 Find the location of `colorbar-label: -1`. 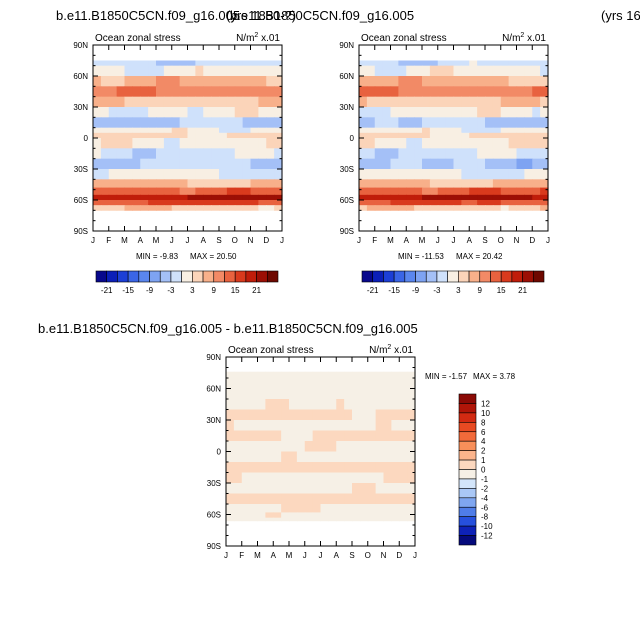

colorbar-label: -1 is located at coordinates (485, 479).